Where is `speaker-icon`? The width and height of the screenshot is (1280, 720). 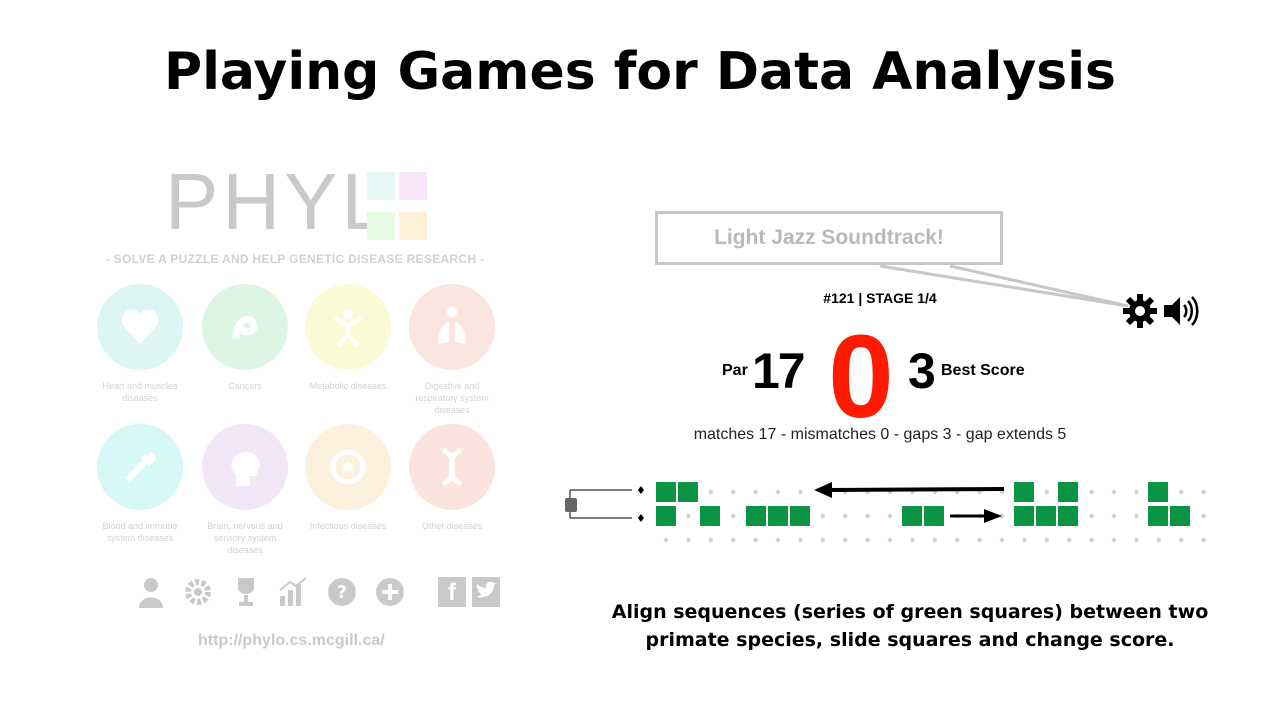
speaker-icon is located at coordinates (1182, 313).